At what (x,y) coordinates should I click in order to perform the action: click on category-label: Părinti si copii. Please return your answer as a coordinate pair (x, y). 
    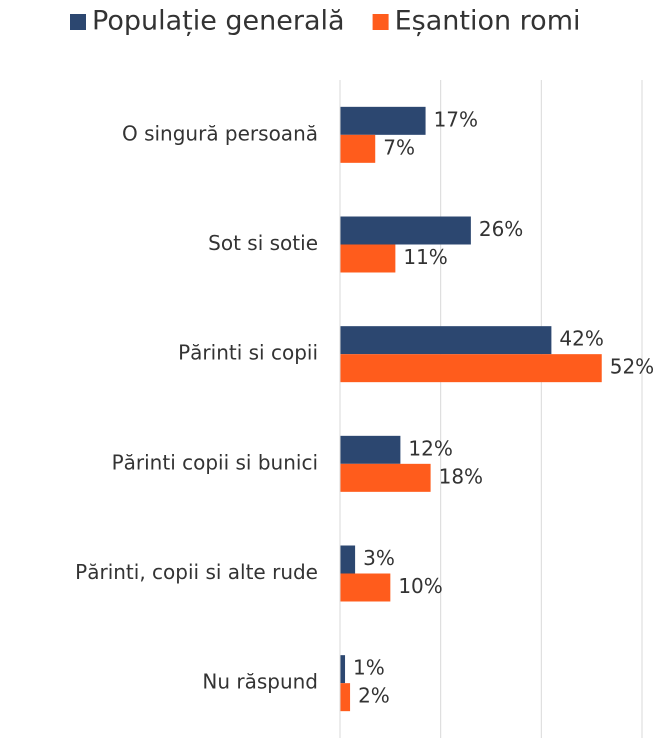
    Looking at the image, I should click on (248, 353).